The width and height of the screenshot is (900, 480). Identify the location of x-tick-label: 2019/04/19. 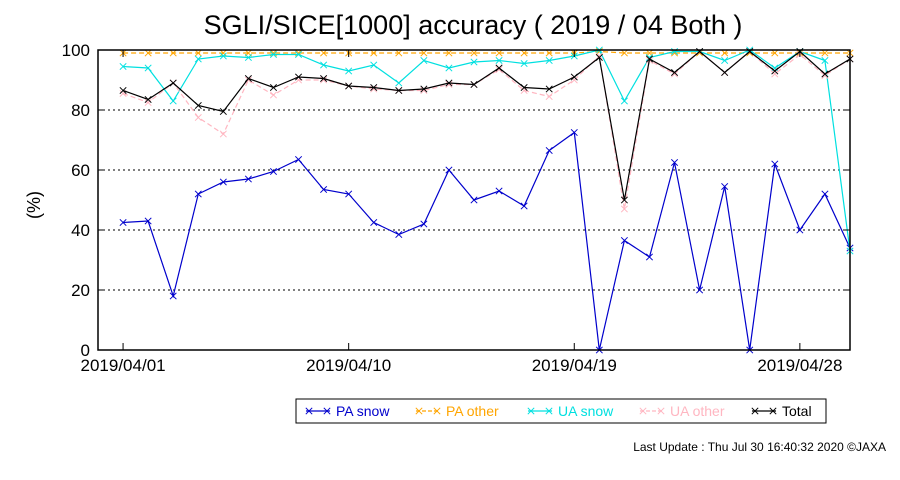
(574, 365).